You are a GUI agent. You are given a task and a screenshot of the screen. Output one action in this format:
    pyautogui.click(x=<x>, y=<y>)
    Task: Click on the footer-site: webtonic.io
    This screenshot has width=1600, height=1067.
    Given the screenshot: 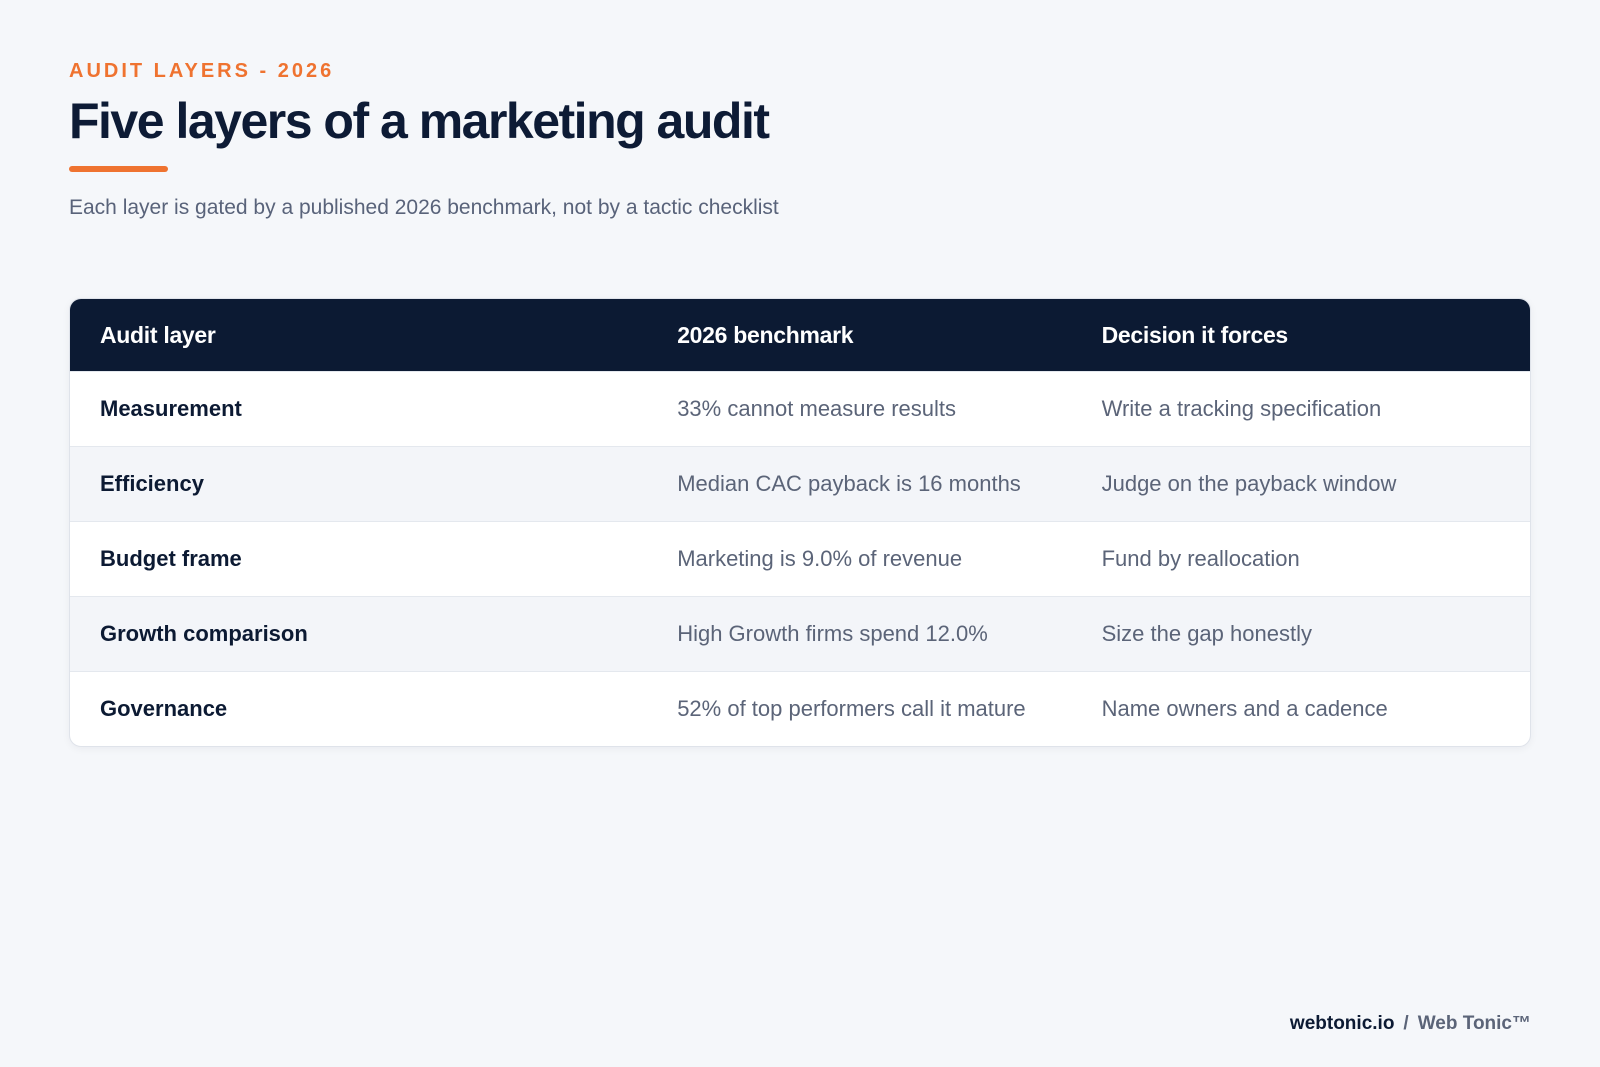 What is the action you would take?
    pyautogui.click(x=1342, y=1023)
    